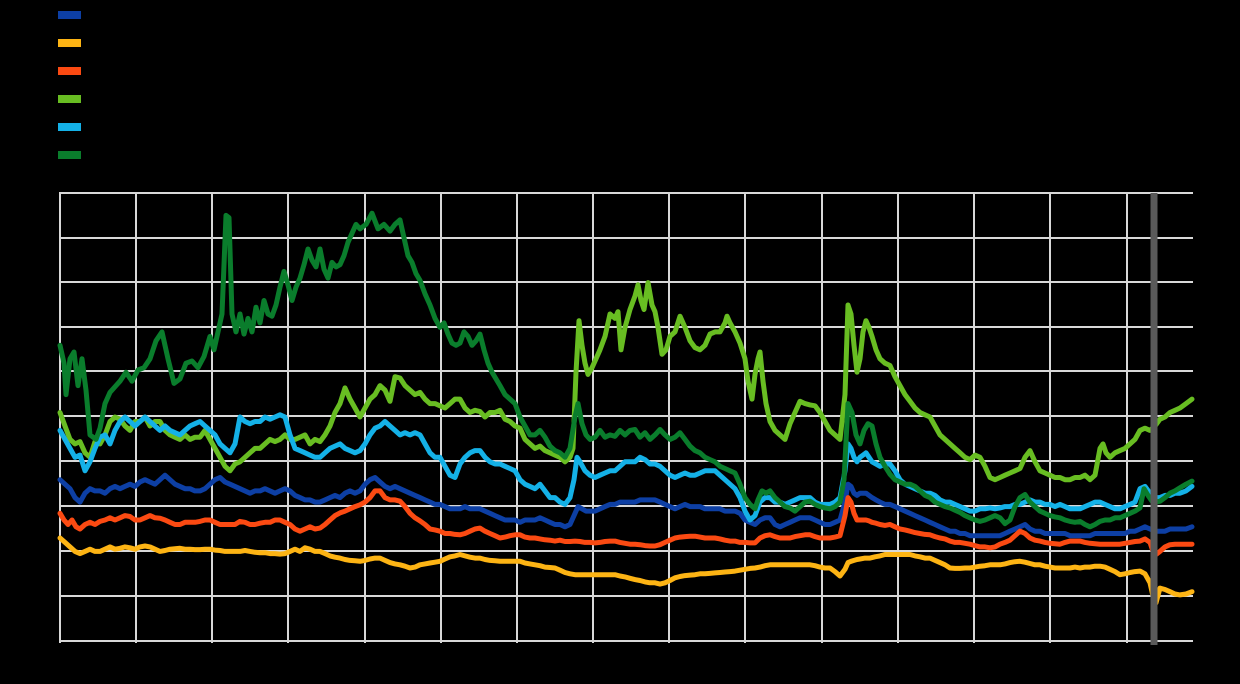 Image resolution: width=1240 pixels, height=684 pixels. I want to click on legend-swatch-series-light-green, so click(69, 99).